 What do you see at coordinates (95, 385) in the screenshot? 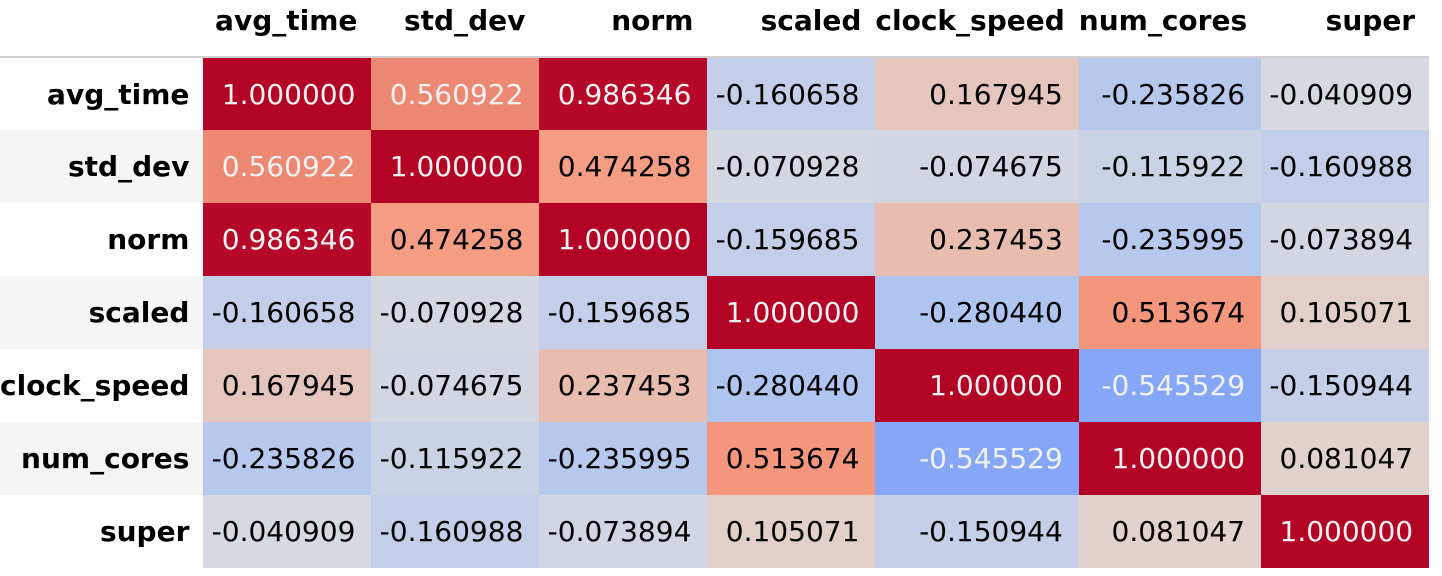
I see `row-header-clock_speed: clock_speed` at bounding box center [95, 385].